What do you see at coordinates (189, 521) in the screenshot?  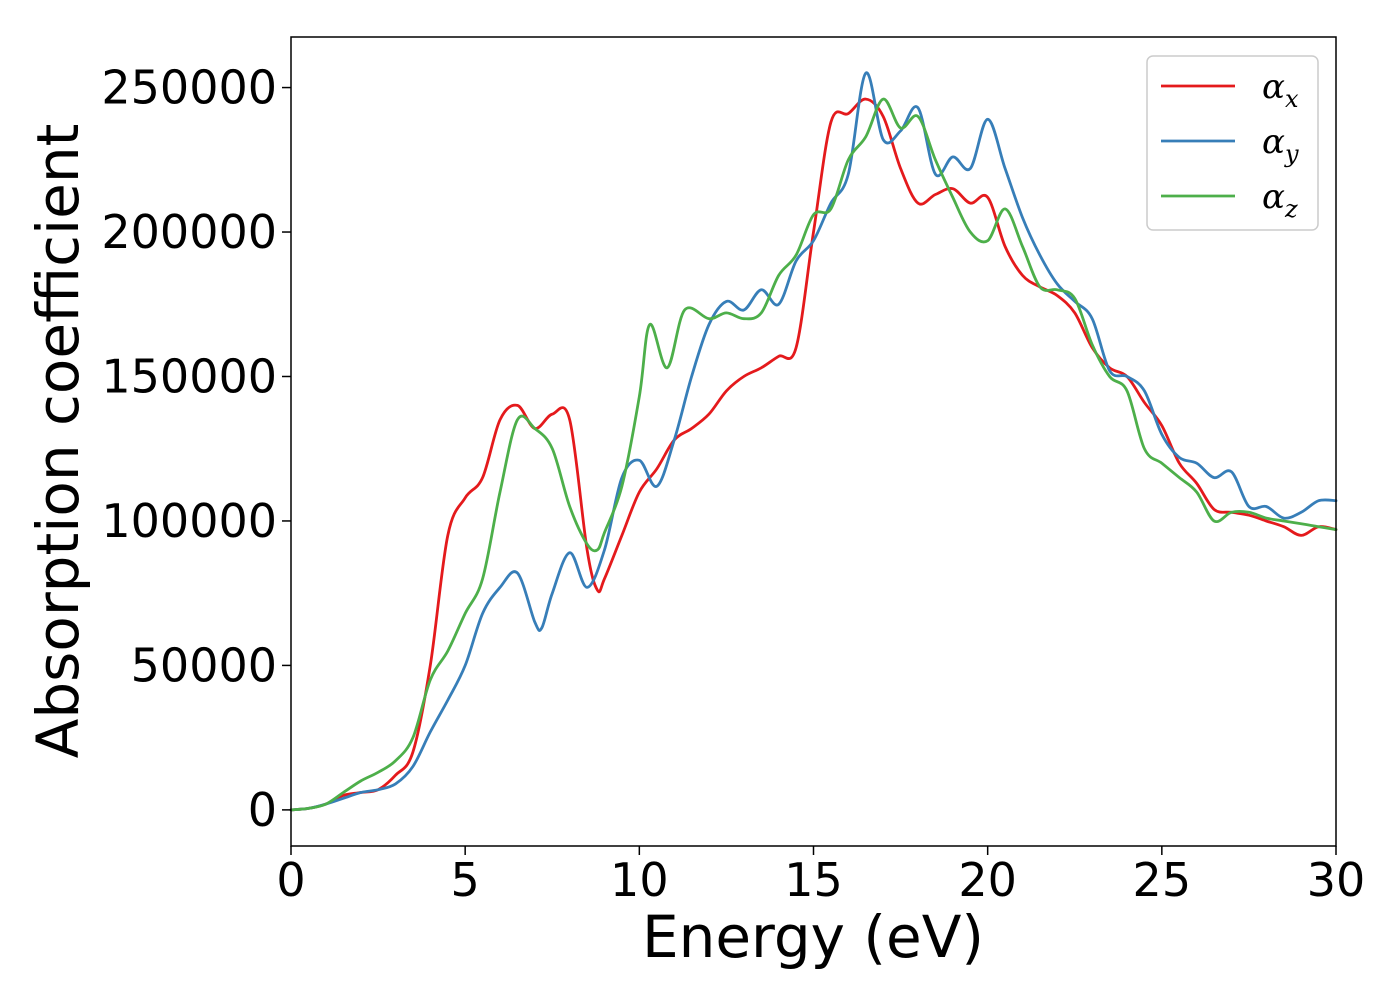 I see `y-tick-label: 100000` at bounding box center [189, 521].